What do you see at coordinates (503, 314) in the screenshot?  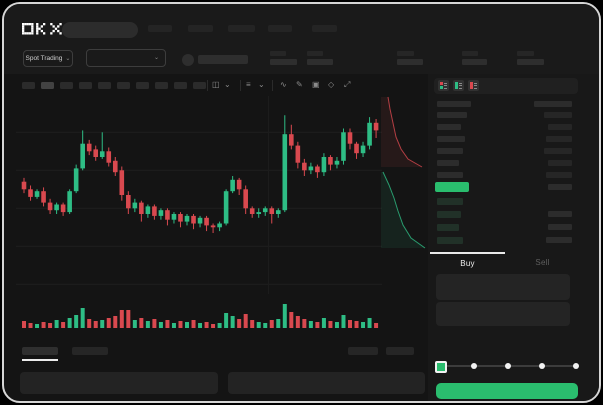 I see `amount-field` at bounding box center [503, 314].